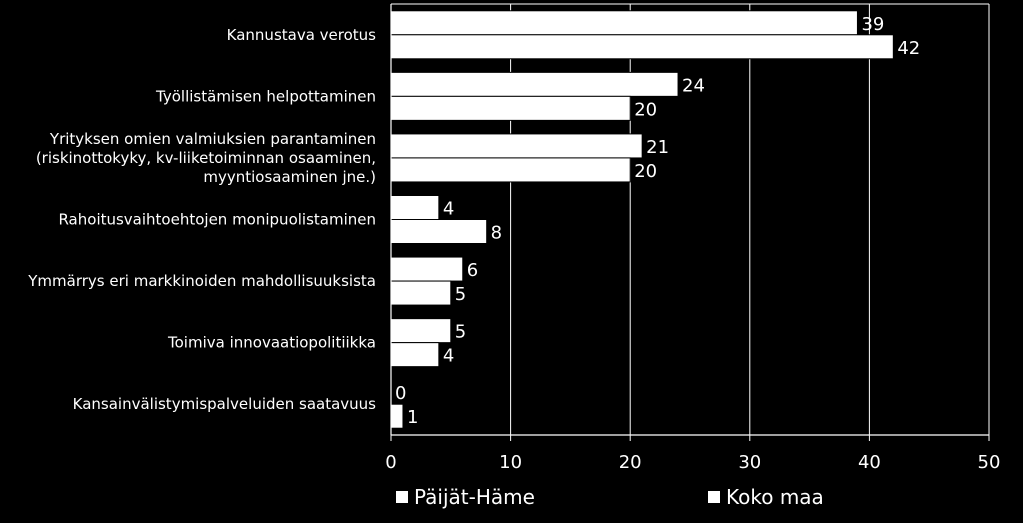  I want to click on data-label-series1-cat2: 20, so click(645, 171).